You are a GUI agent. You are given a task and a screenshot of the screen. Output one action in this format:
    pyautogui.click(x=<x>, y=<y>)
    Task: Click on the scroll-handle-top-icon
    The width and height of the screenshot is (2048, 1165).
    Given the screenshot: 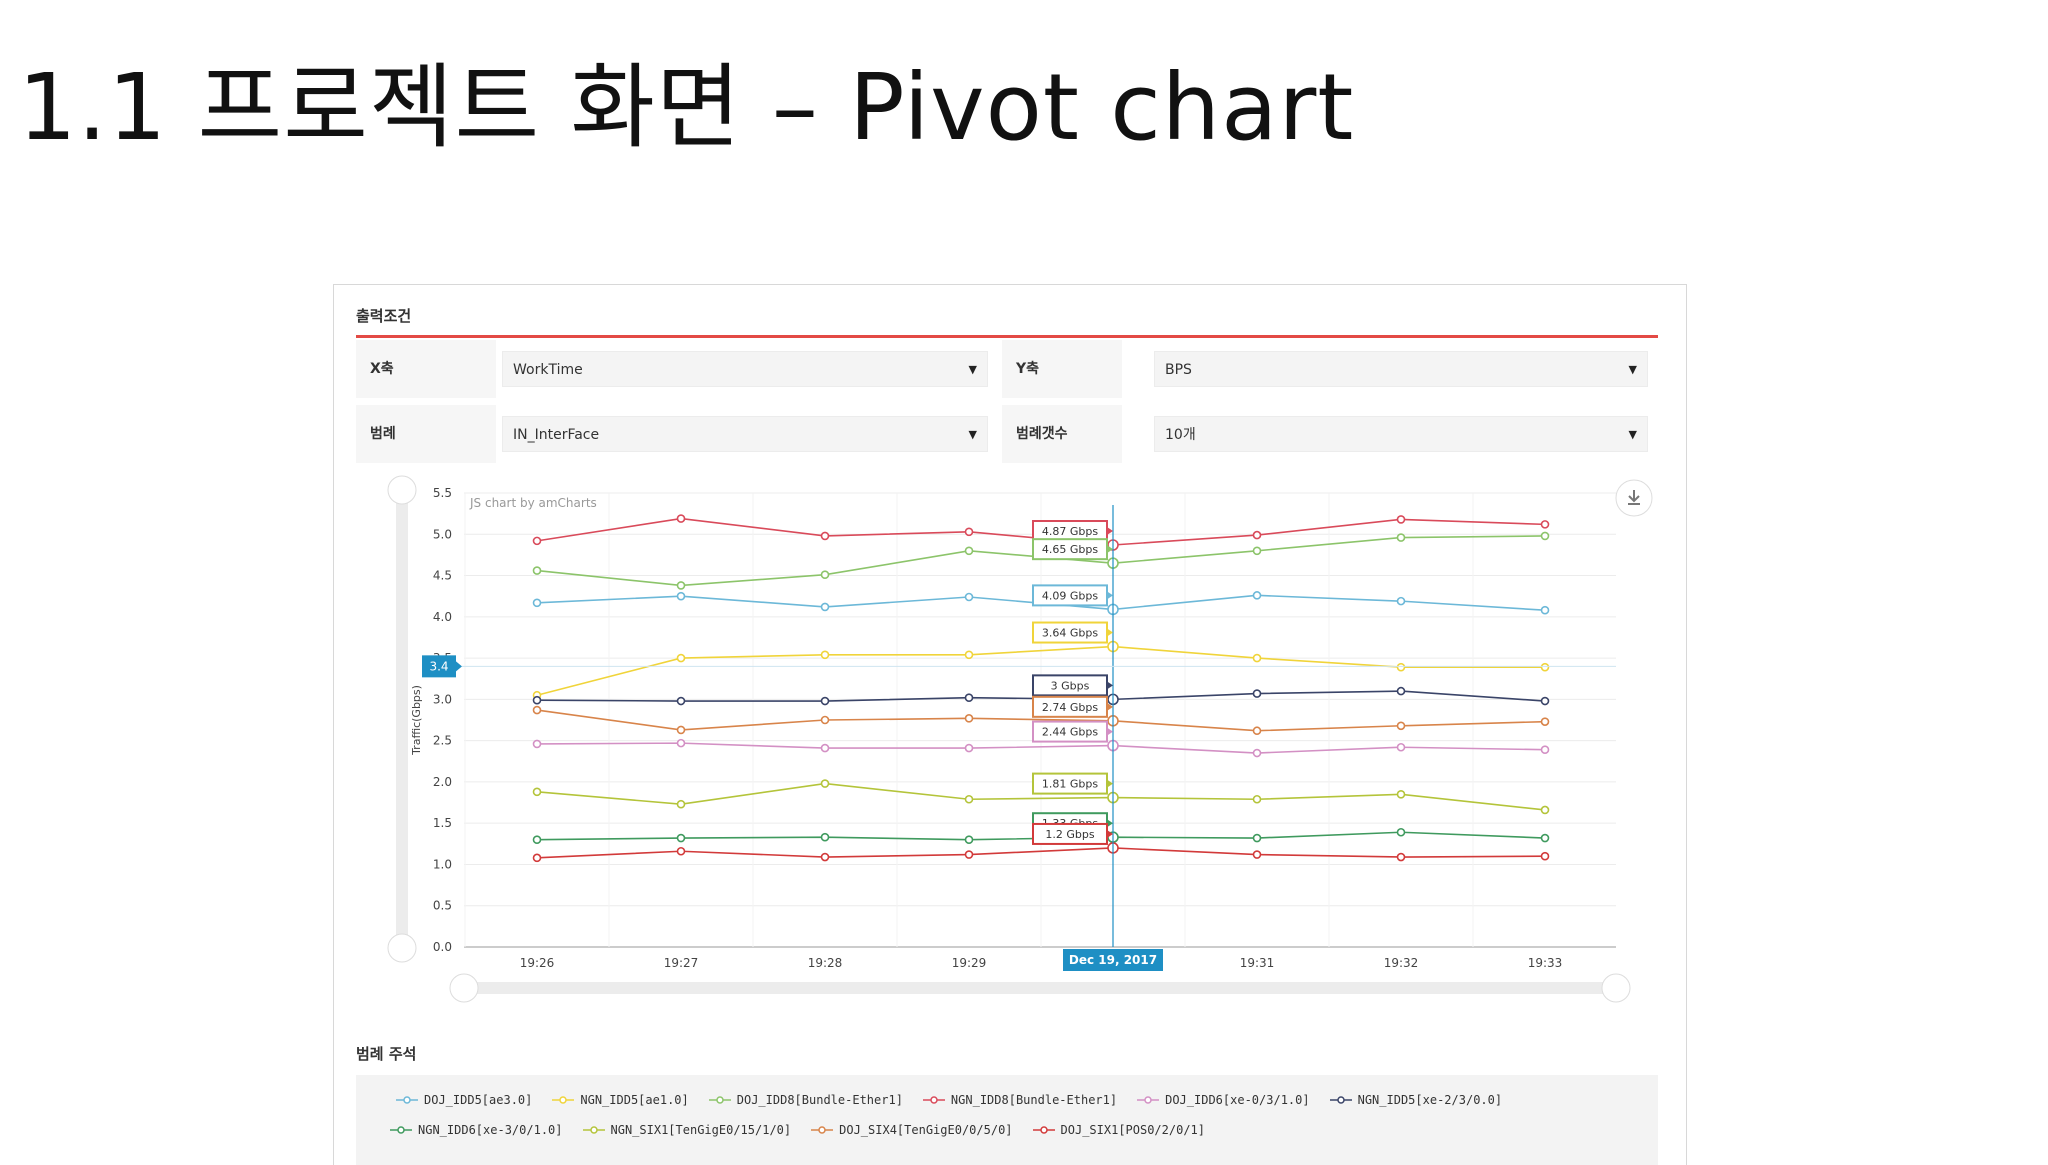 What is the action you would take?
    pyautogui.click(x=402, y=490)
    